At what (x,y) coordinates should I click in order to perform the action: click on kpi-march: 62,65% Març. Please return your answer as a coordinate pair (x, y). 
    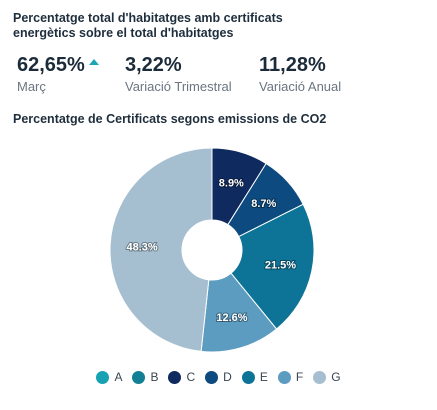
    Looking at the image, I should click on (58, 74).